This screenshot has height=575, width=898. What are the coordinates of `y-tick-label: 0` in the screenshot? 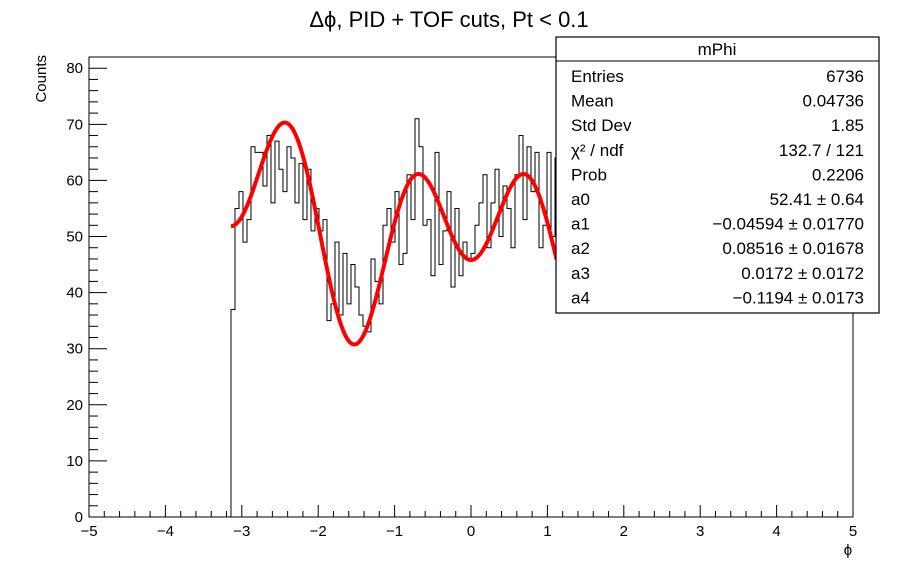 It's located at (79, 517).